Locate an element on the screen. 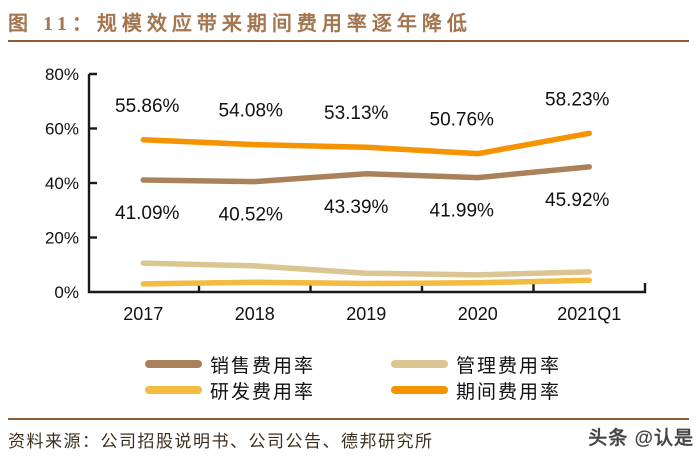 The width and height of the screenshot is (697, 457). legend-label: 管理费用率 is located at coordinates (509, 366).